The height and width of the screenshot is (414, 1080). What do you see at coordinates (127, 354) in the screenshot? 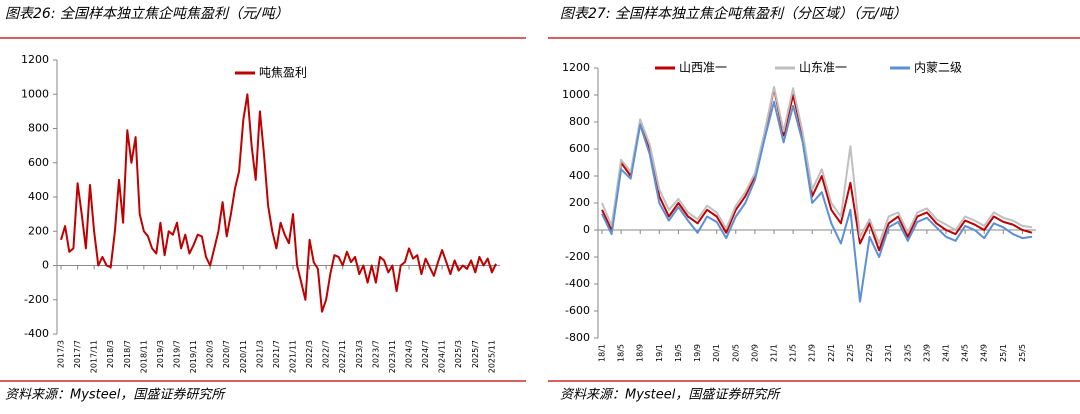
I see `x-tick-label: 2018/7` at bounding box center [127, 354].